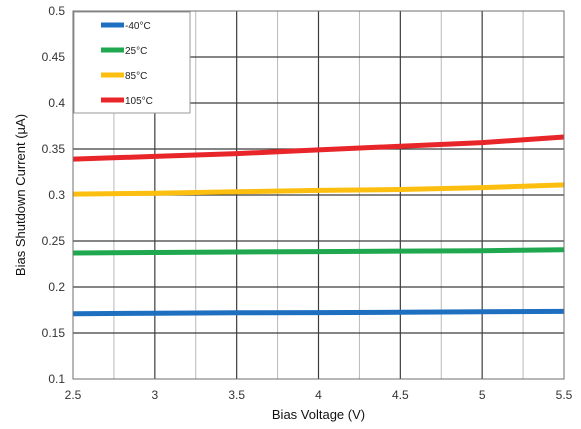 The image size is (581, 429). I want to click on x-tick-label: 3.5, so click(236, 395).